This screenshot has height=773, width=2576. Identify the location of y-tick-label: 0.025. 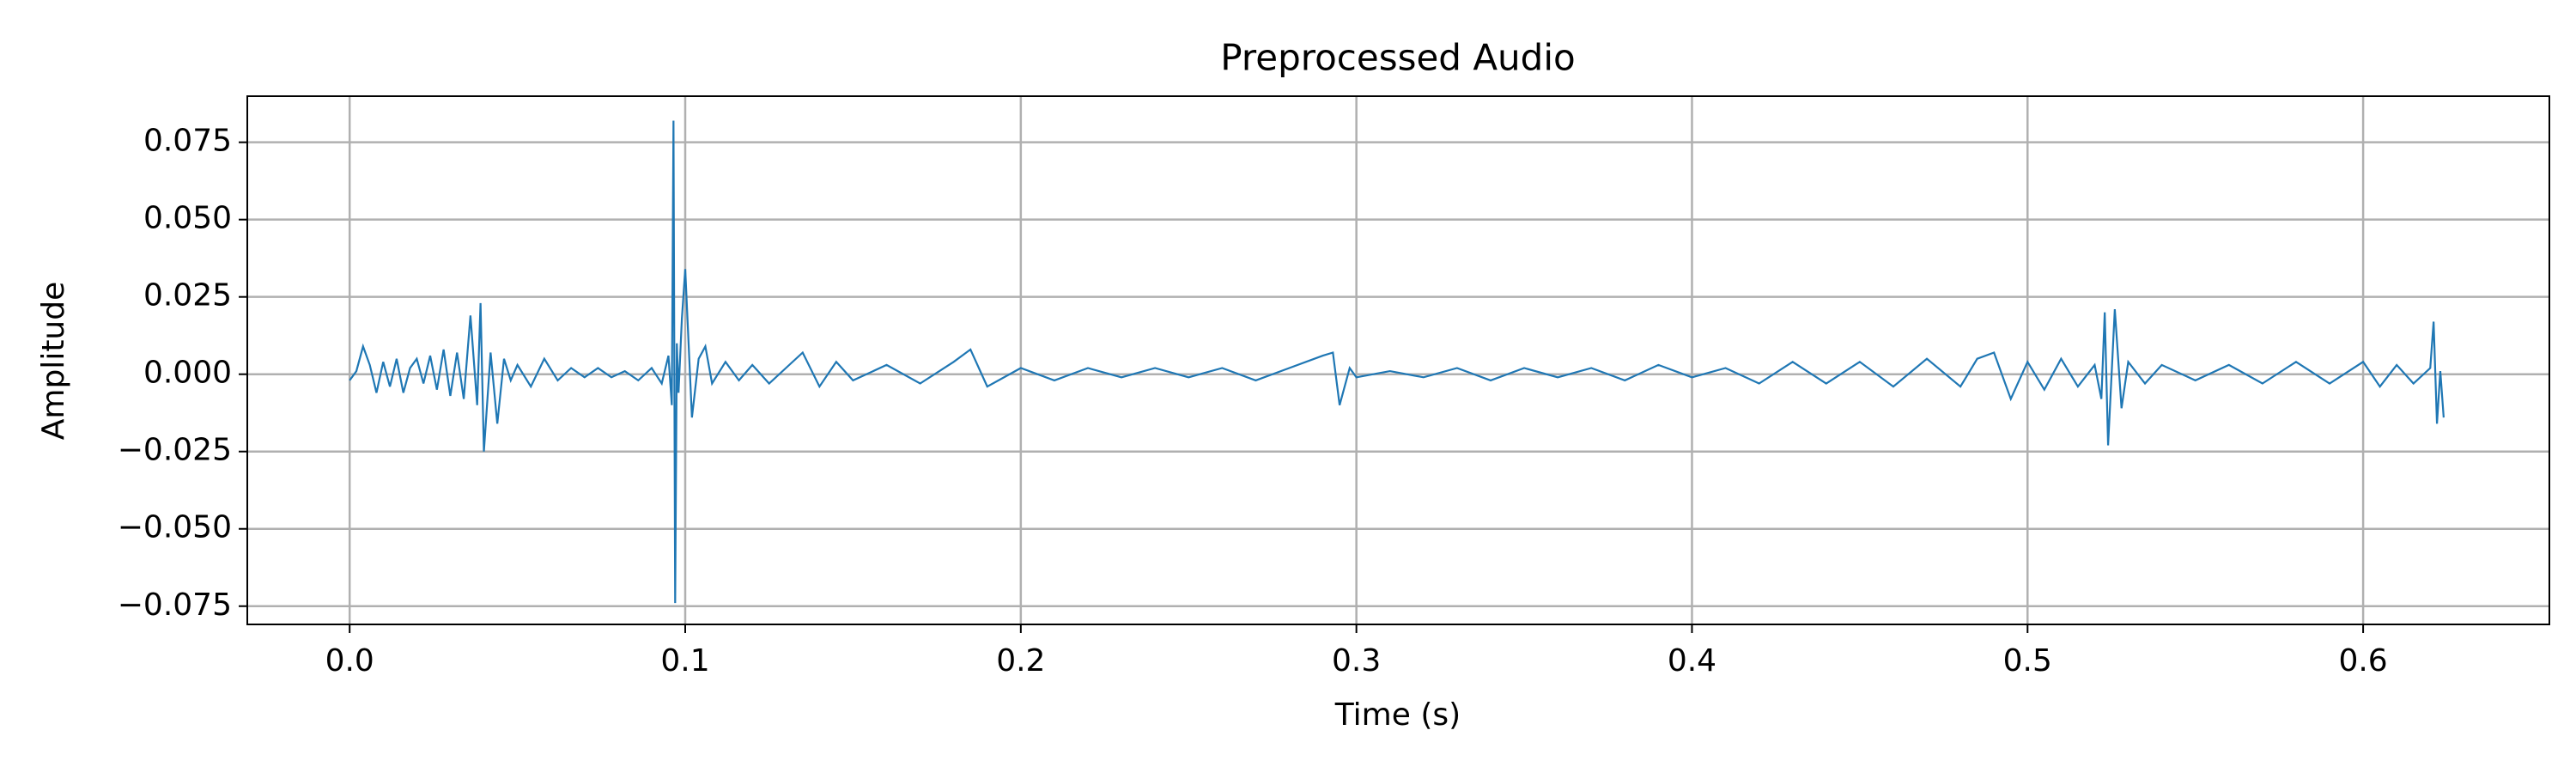
(187, 295).